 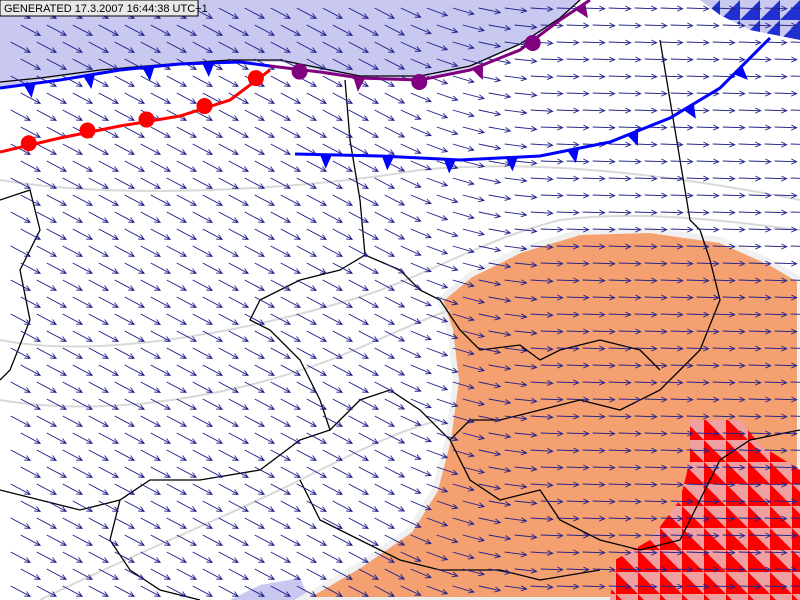 What do you see at coordinates (624, 490) in the screenshot?
I see `border` at bounding box center [624, 490].